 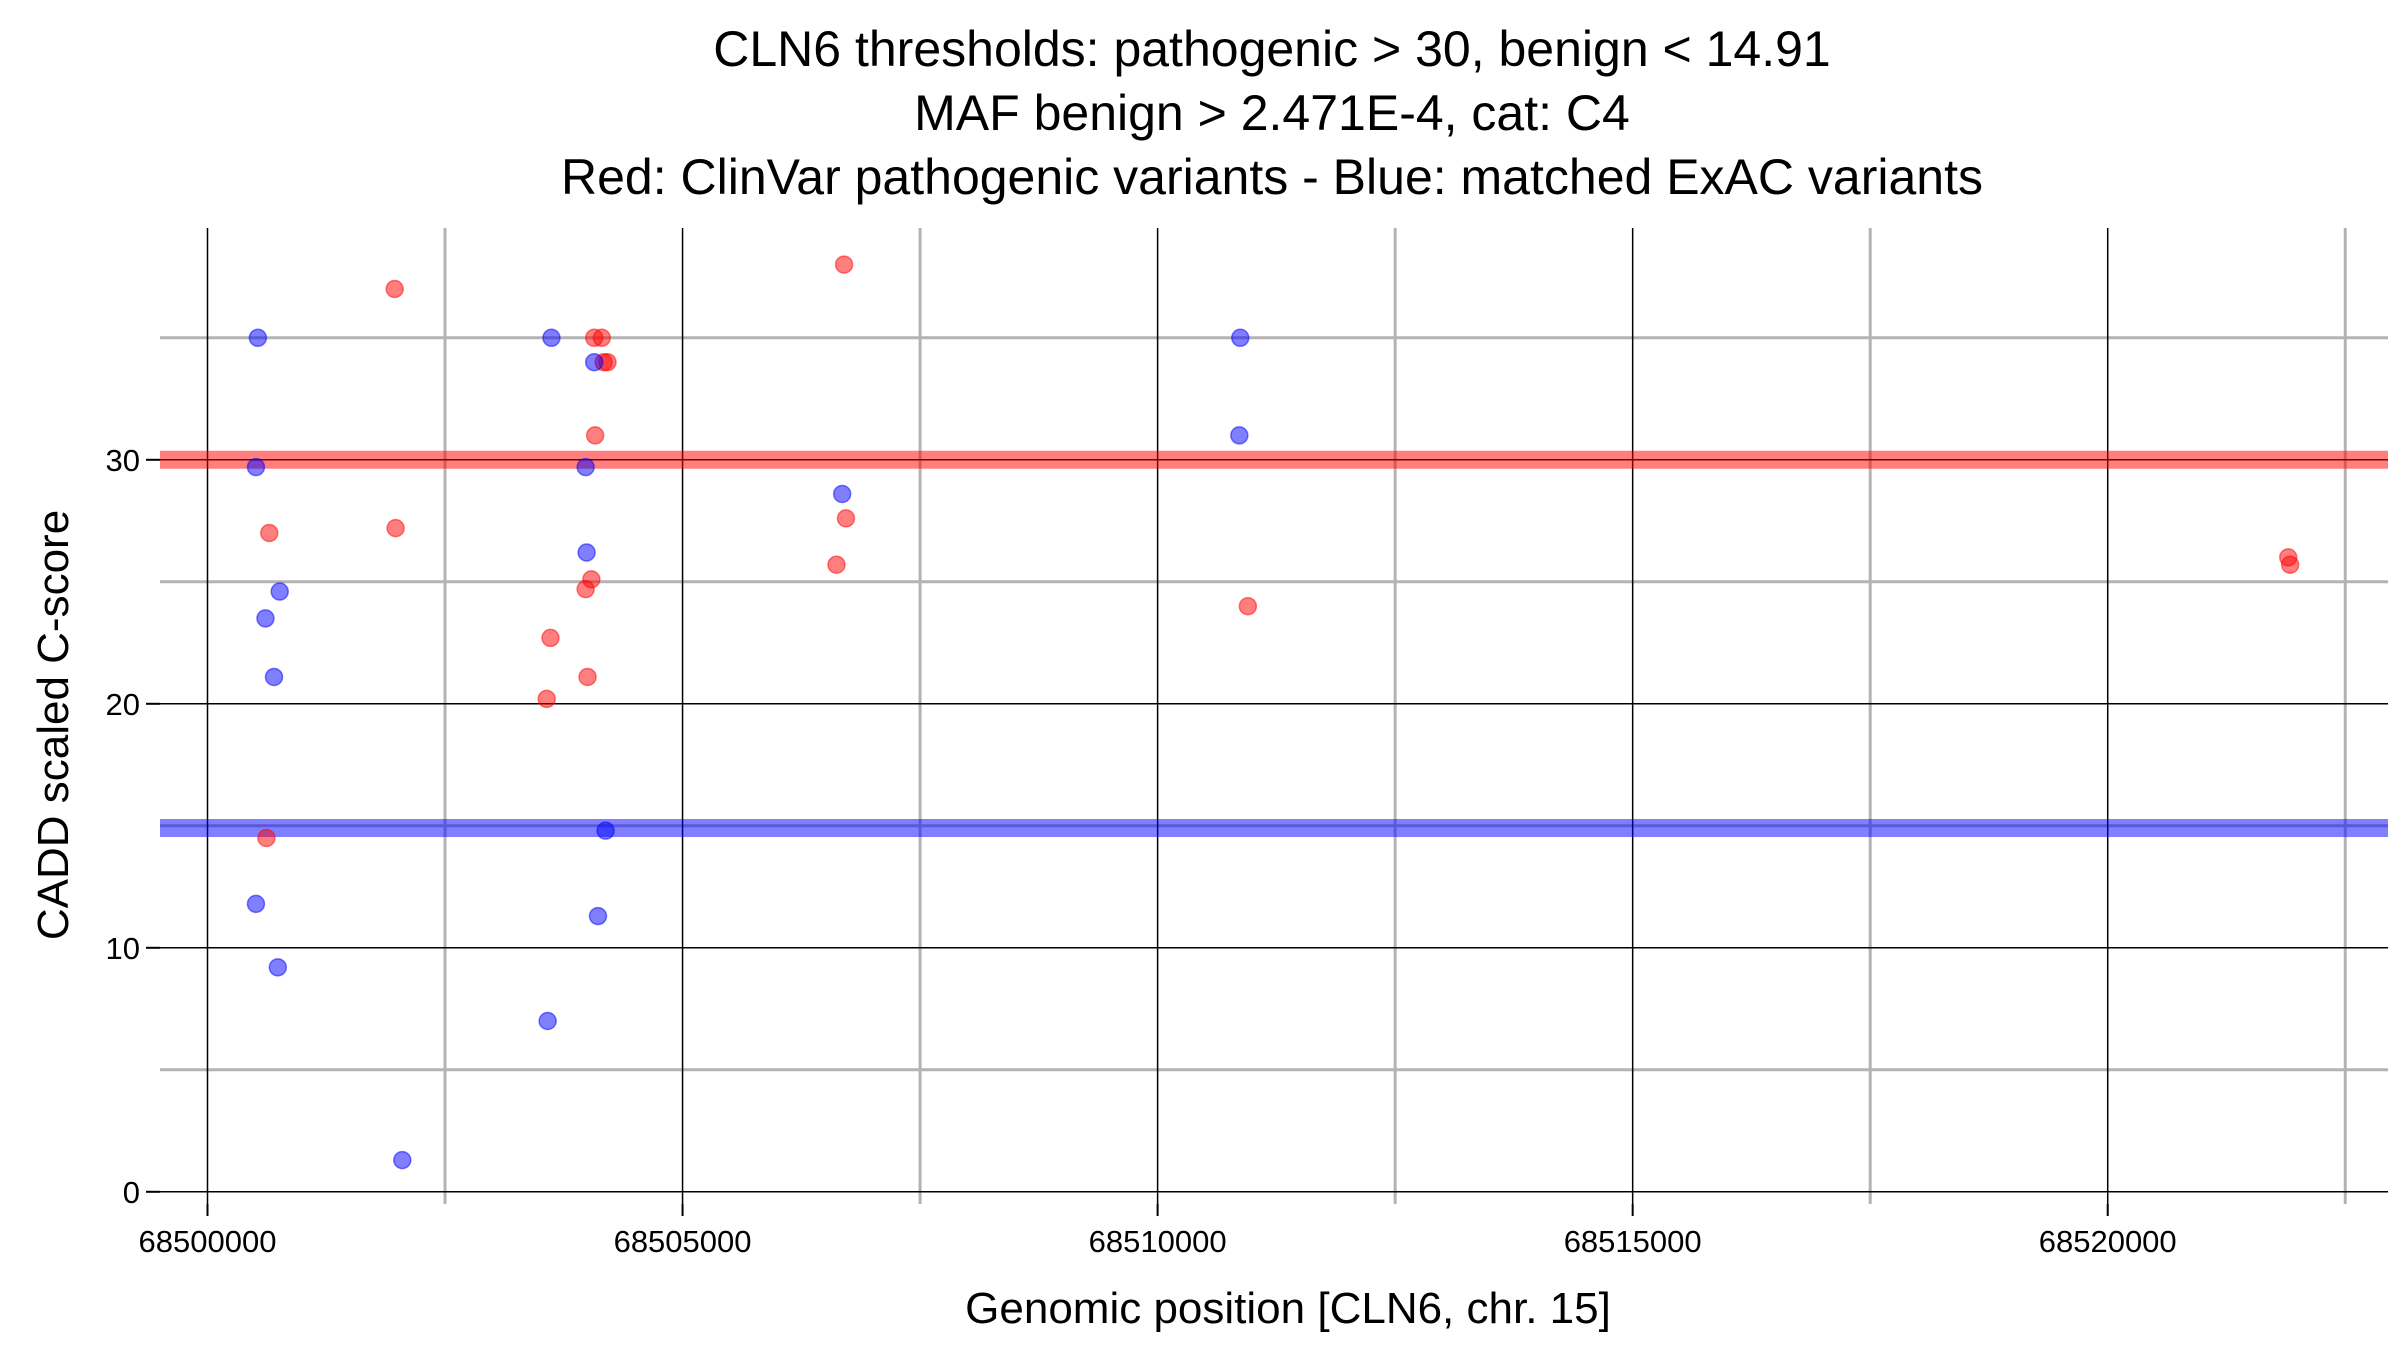 What do you see at coordinates (2108, 1241) in the screenshot?
I see `x-tick-label: 68520000` at bounding box center [2108, 1241].